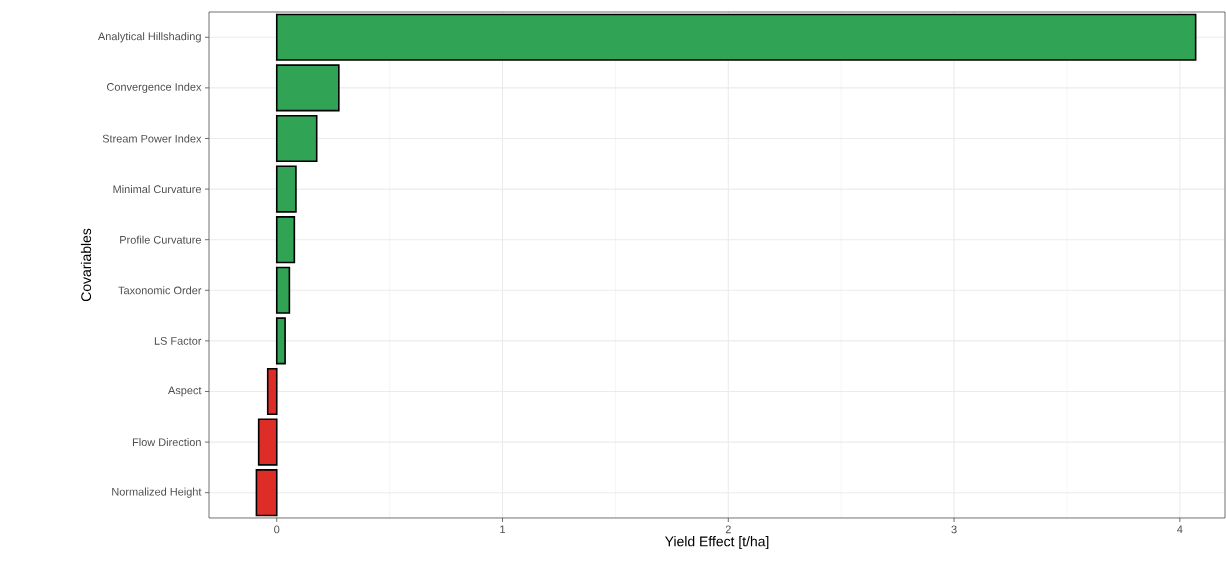  What do you see at coordinates (157, 492) in the screenshot?
I see `y-tick-label: Normalized Height` at bounding box center [157, 492].